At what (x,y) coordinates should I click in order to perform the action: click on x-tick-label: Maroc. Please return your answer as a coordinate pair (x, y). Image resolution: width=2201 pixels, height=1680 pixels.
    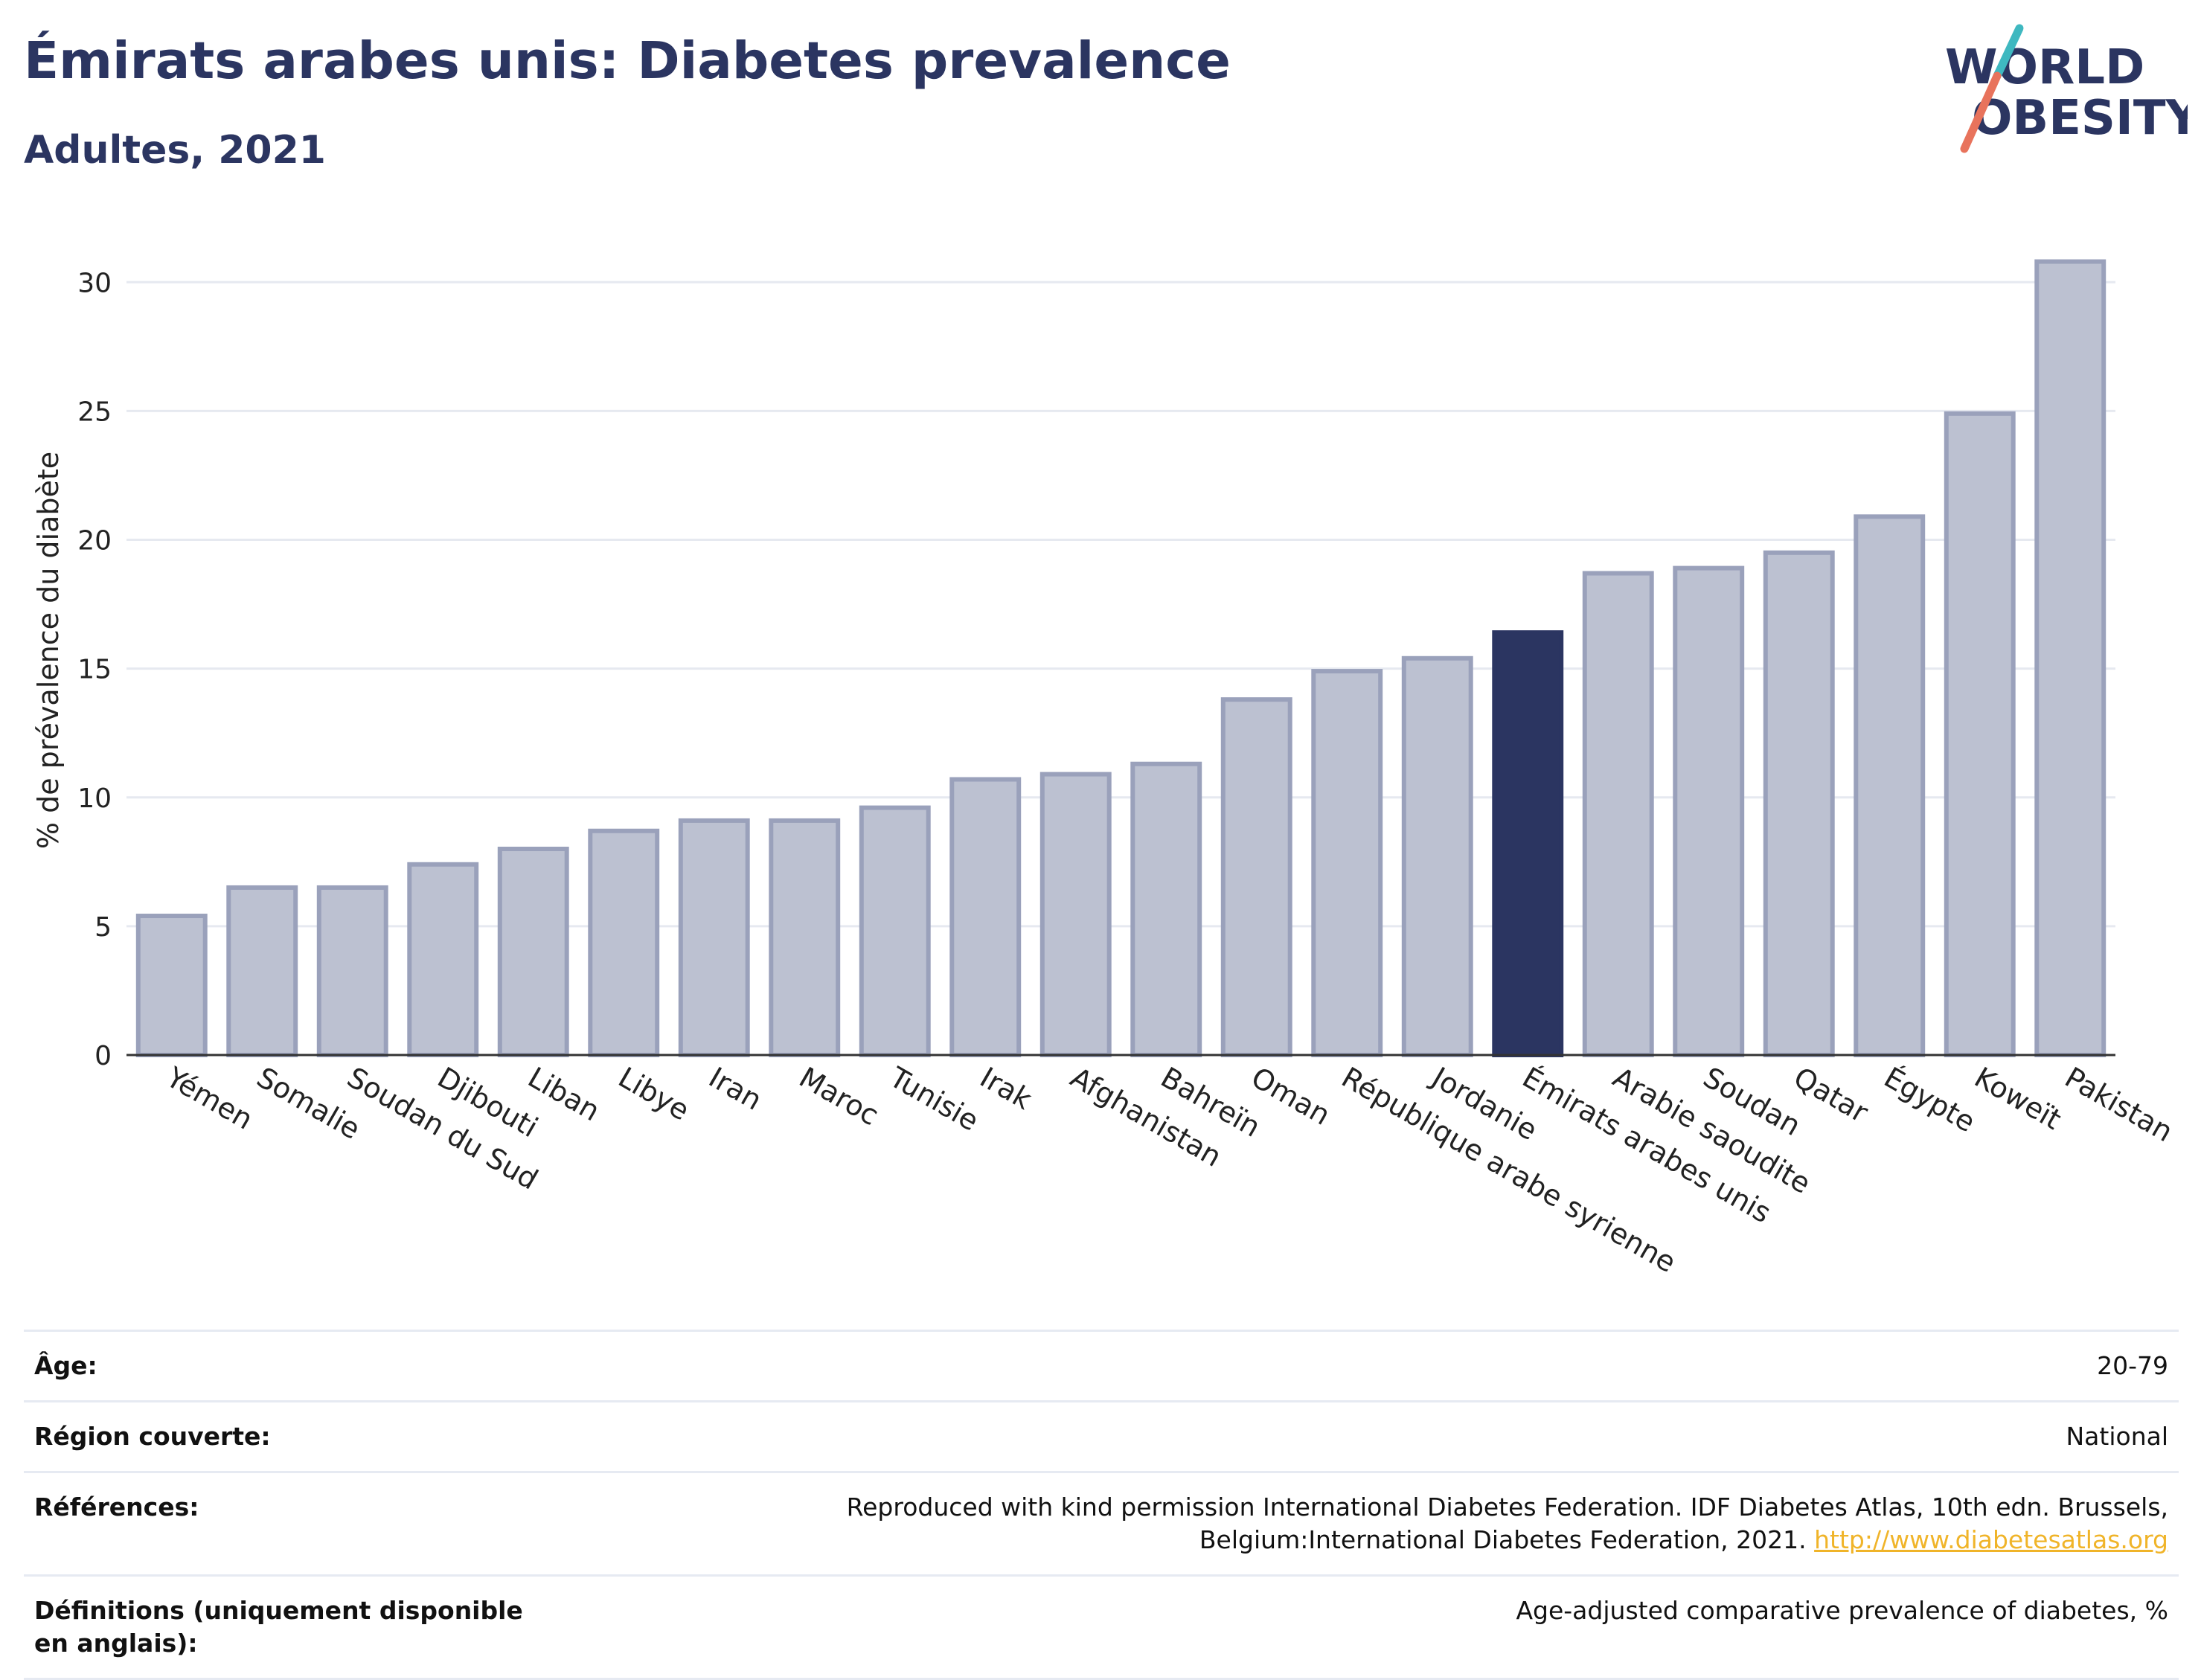
    Looking at the image, I should click on (839, 1096).